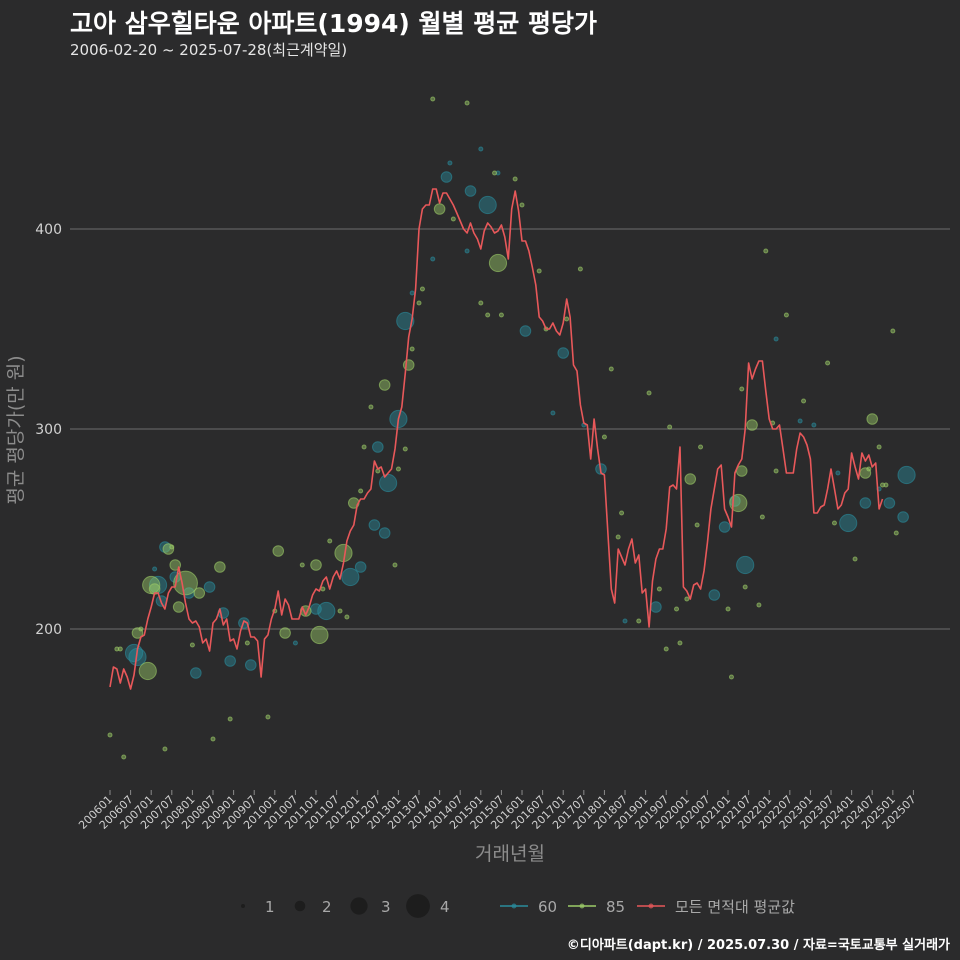 Image resolution: width=960 pixels, height=960 pixels. I want to click on y-tick-label: 300, so click(48, 430).